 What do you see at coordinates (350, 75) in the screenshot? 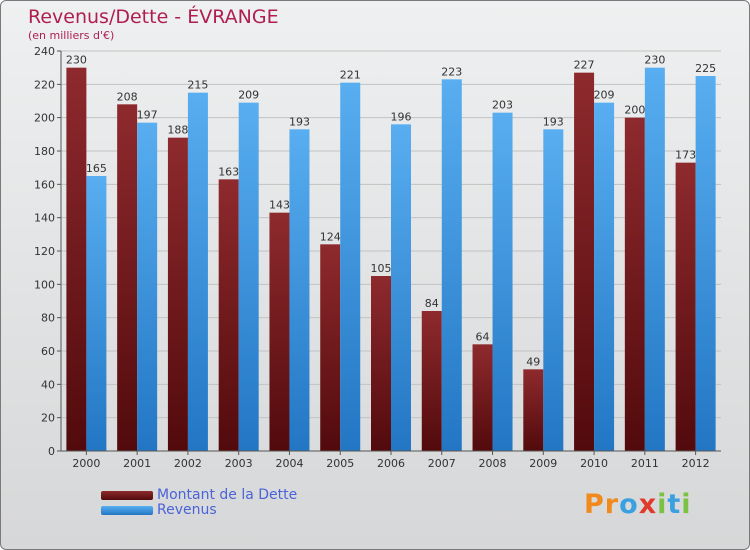
I see `data-label-revenus: 221` at bounding box center [350, 75].